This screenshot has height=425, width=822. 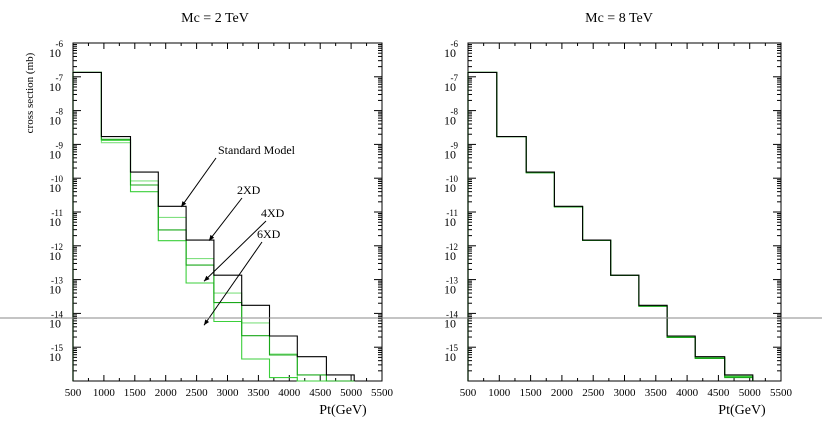 I want to click on chart-title: Mc = 8 TeV, so click(x=619, y=18).